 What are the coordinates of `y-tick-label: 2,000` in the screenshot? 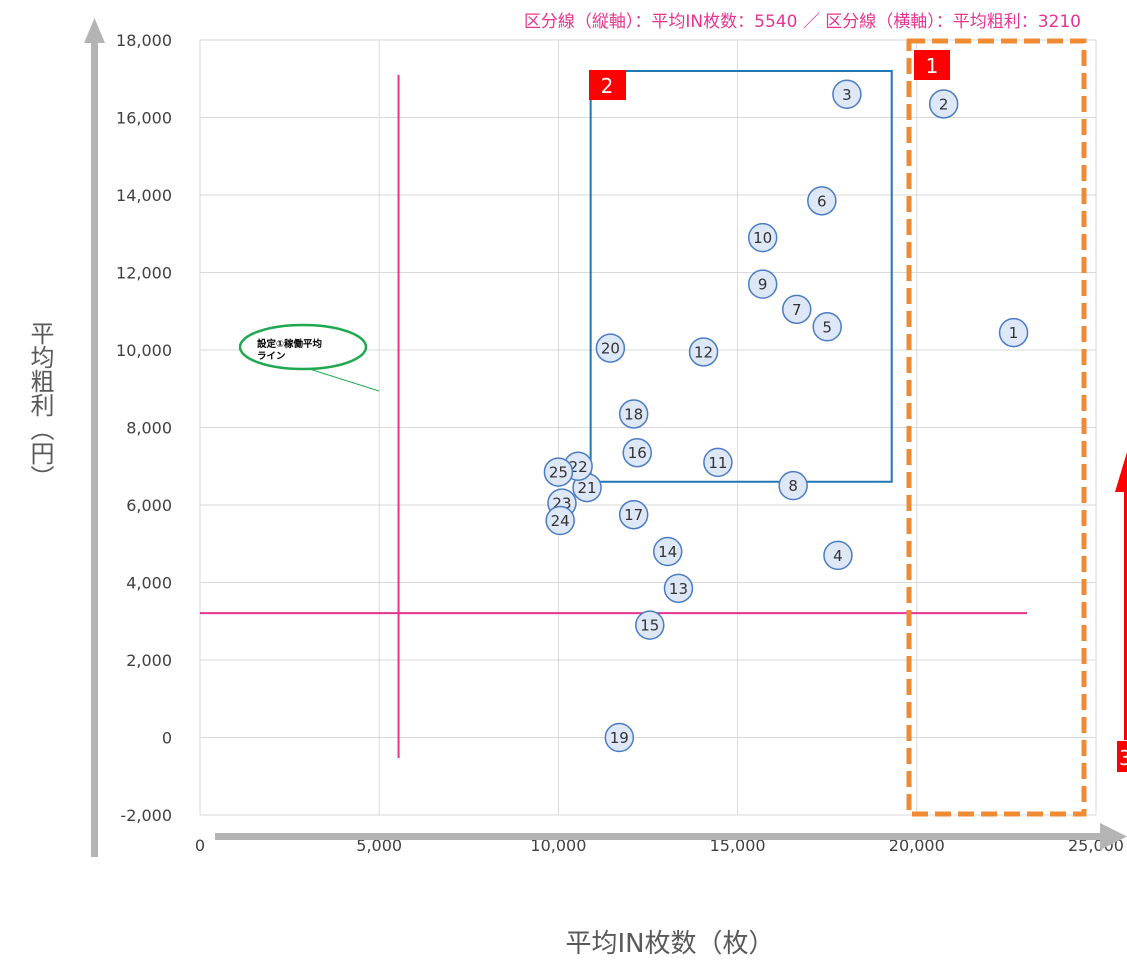 It's located at (149, 660).